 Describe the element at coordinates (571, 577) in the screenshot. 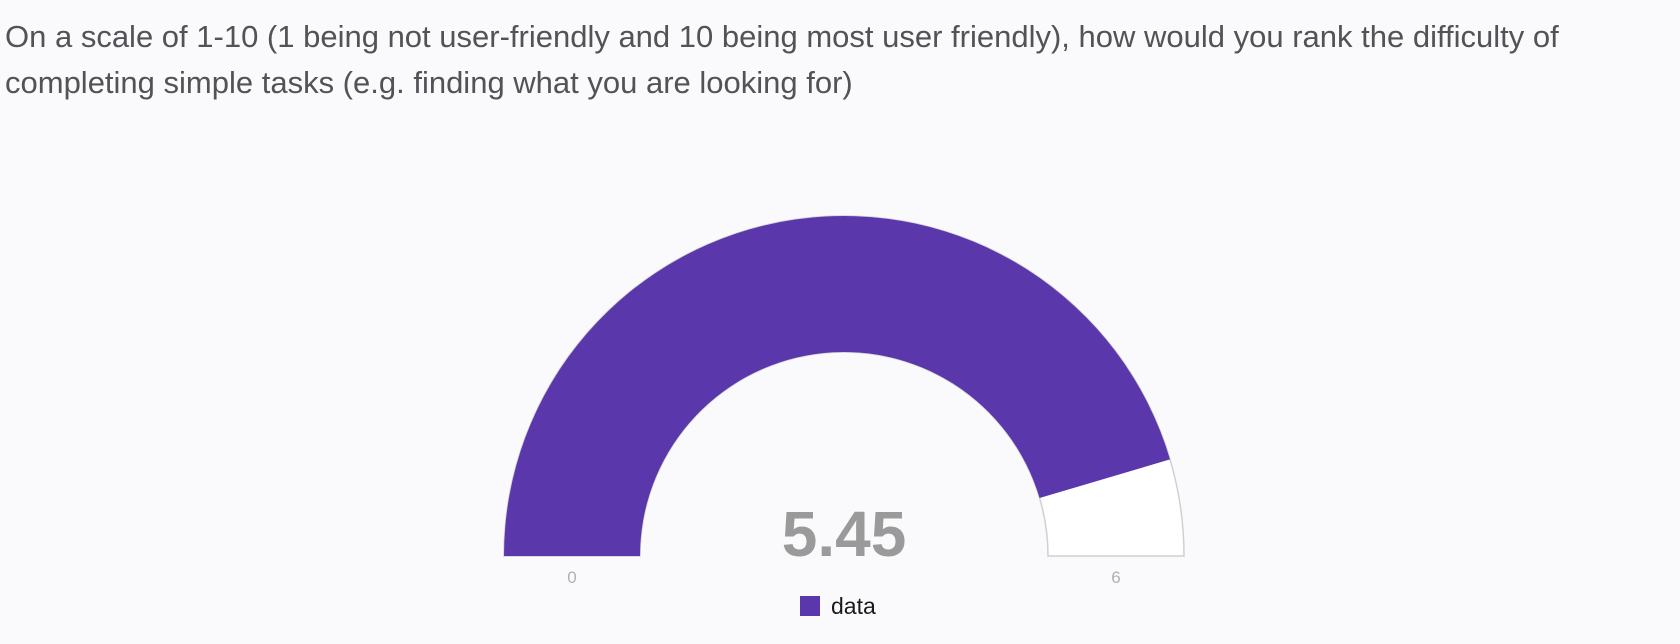

I see `gauge-min-label: 0` at that location.